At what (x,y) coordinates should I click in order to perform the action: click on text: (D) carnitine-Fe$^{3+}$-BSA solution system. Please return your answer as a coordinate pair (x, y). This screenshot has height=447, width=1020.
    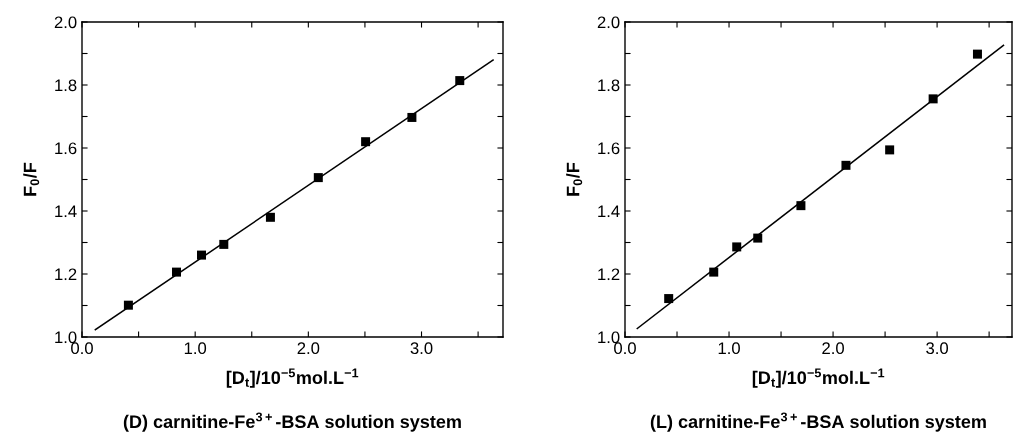
    Looking at the image, I should click on (292, 422).